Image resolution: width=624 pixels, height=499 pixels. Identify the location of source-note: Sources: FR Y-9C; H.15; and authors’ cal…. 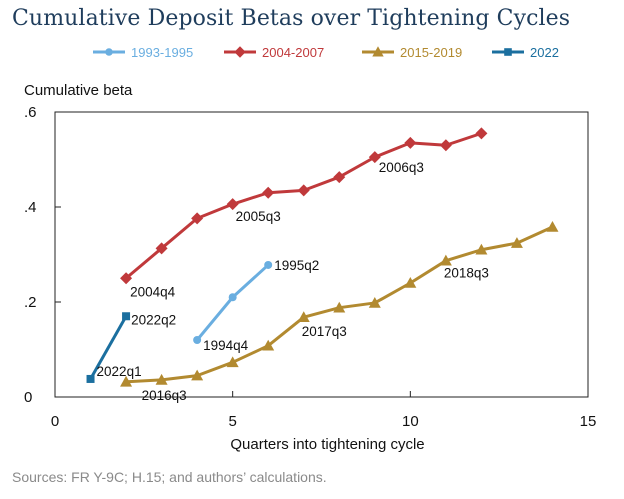
(169, 477).